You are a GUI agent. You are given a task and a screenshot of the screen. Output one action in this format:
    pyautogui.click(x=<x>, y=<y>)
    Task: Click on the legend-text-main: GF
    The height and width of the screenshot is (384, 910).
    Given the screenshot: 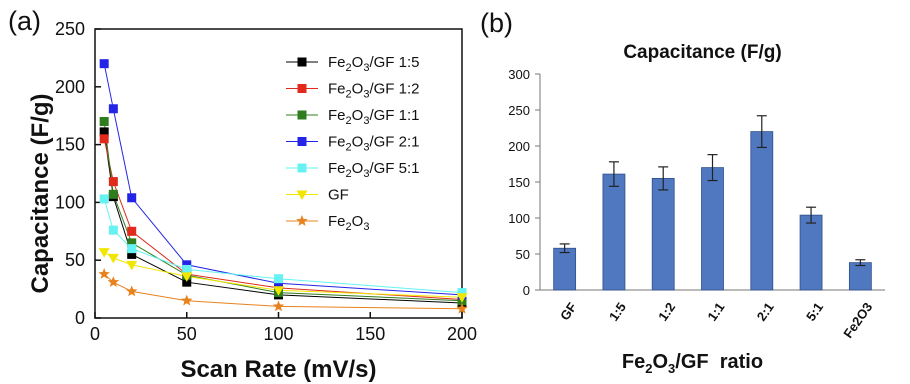 What is the action you would take?
    pyautogui.click(x=338, y=195)
    